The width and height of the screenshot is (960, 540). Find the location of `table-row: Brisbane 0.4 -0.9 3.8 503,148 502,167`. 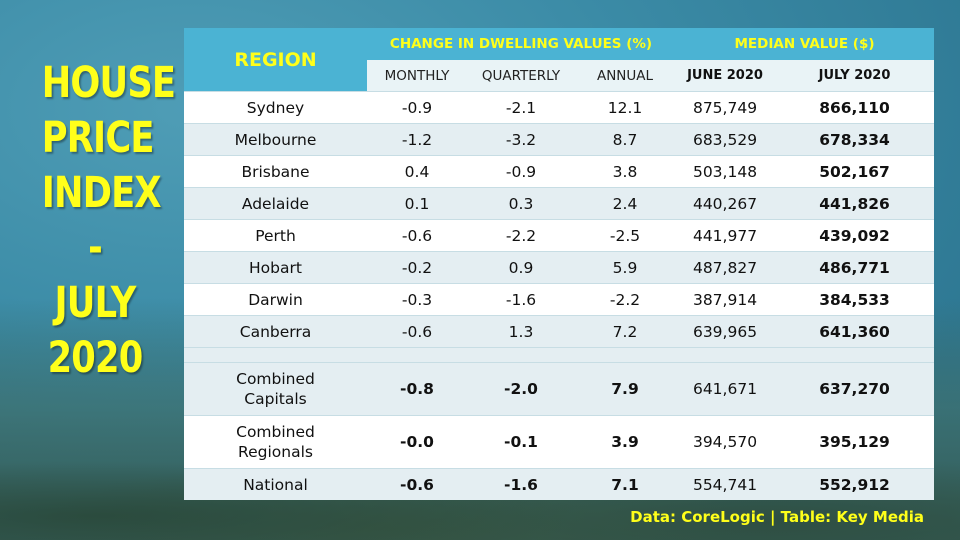

table-row: Brisbane 0.4 -0.9 3.8 503,148 502,167 is located at coordinates (559, 171).